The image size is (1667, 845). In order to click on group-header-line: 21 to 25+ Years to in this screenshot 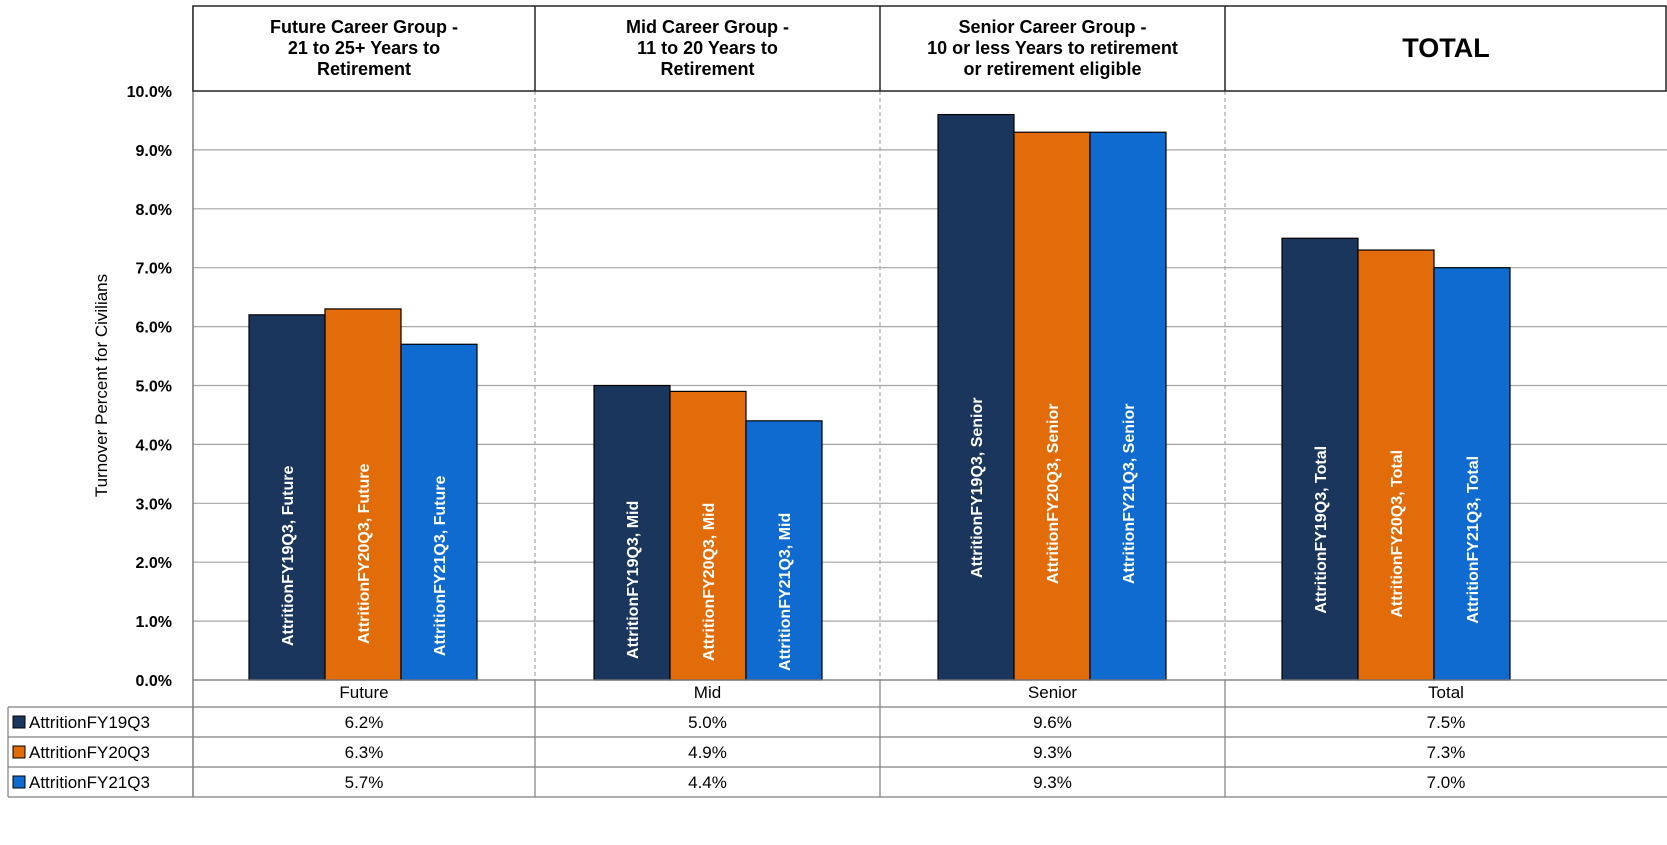, I will do `click(364, 48)`.